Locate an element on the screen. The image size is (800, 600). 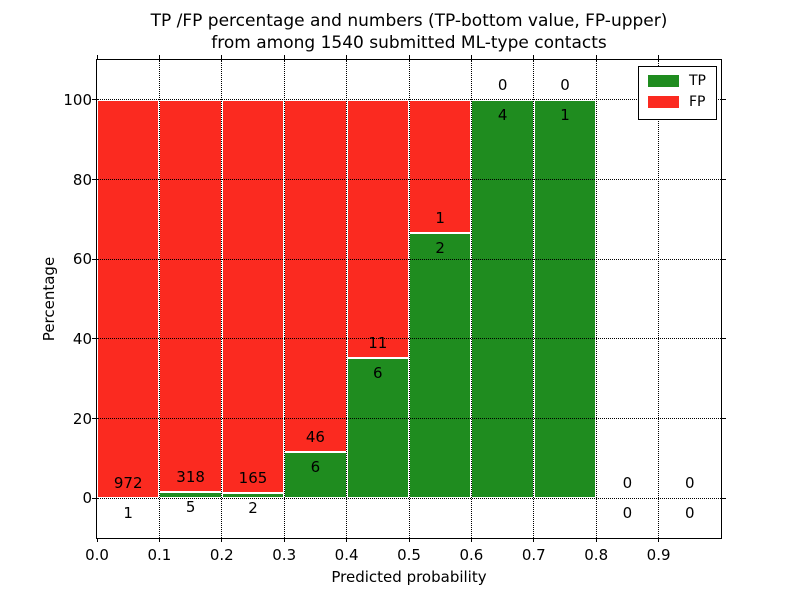
fp-legend-label: FP is located at coordinates (697, 102).